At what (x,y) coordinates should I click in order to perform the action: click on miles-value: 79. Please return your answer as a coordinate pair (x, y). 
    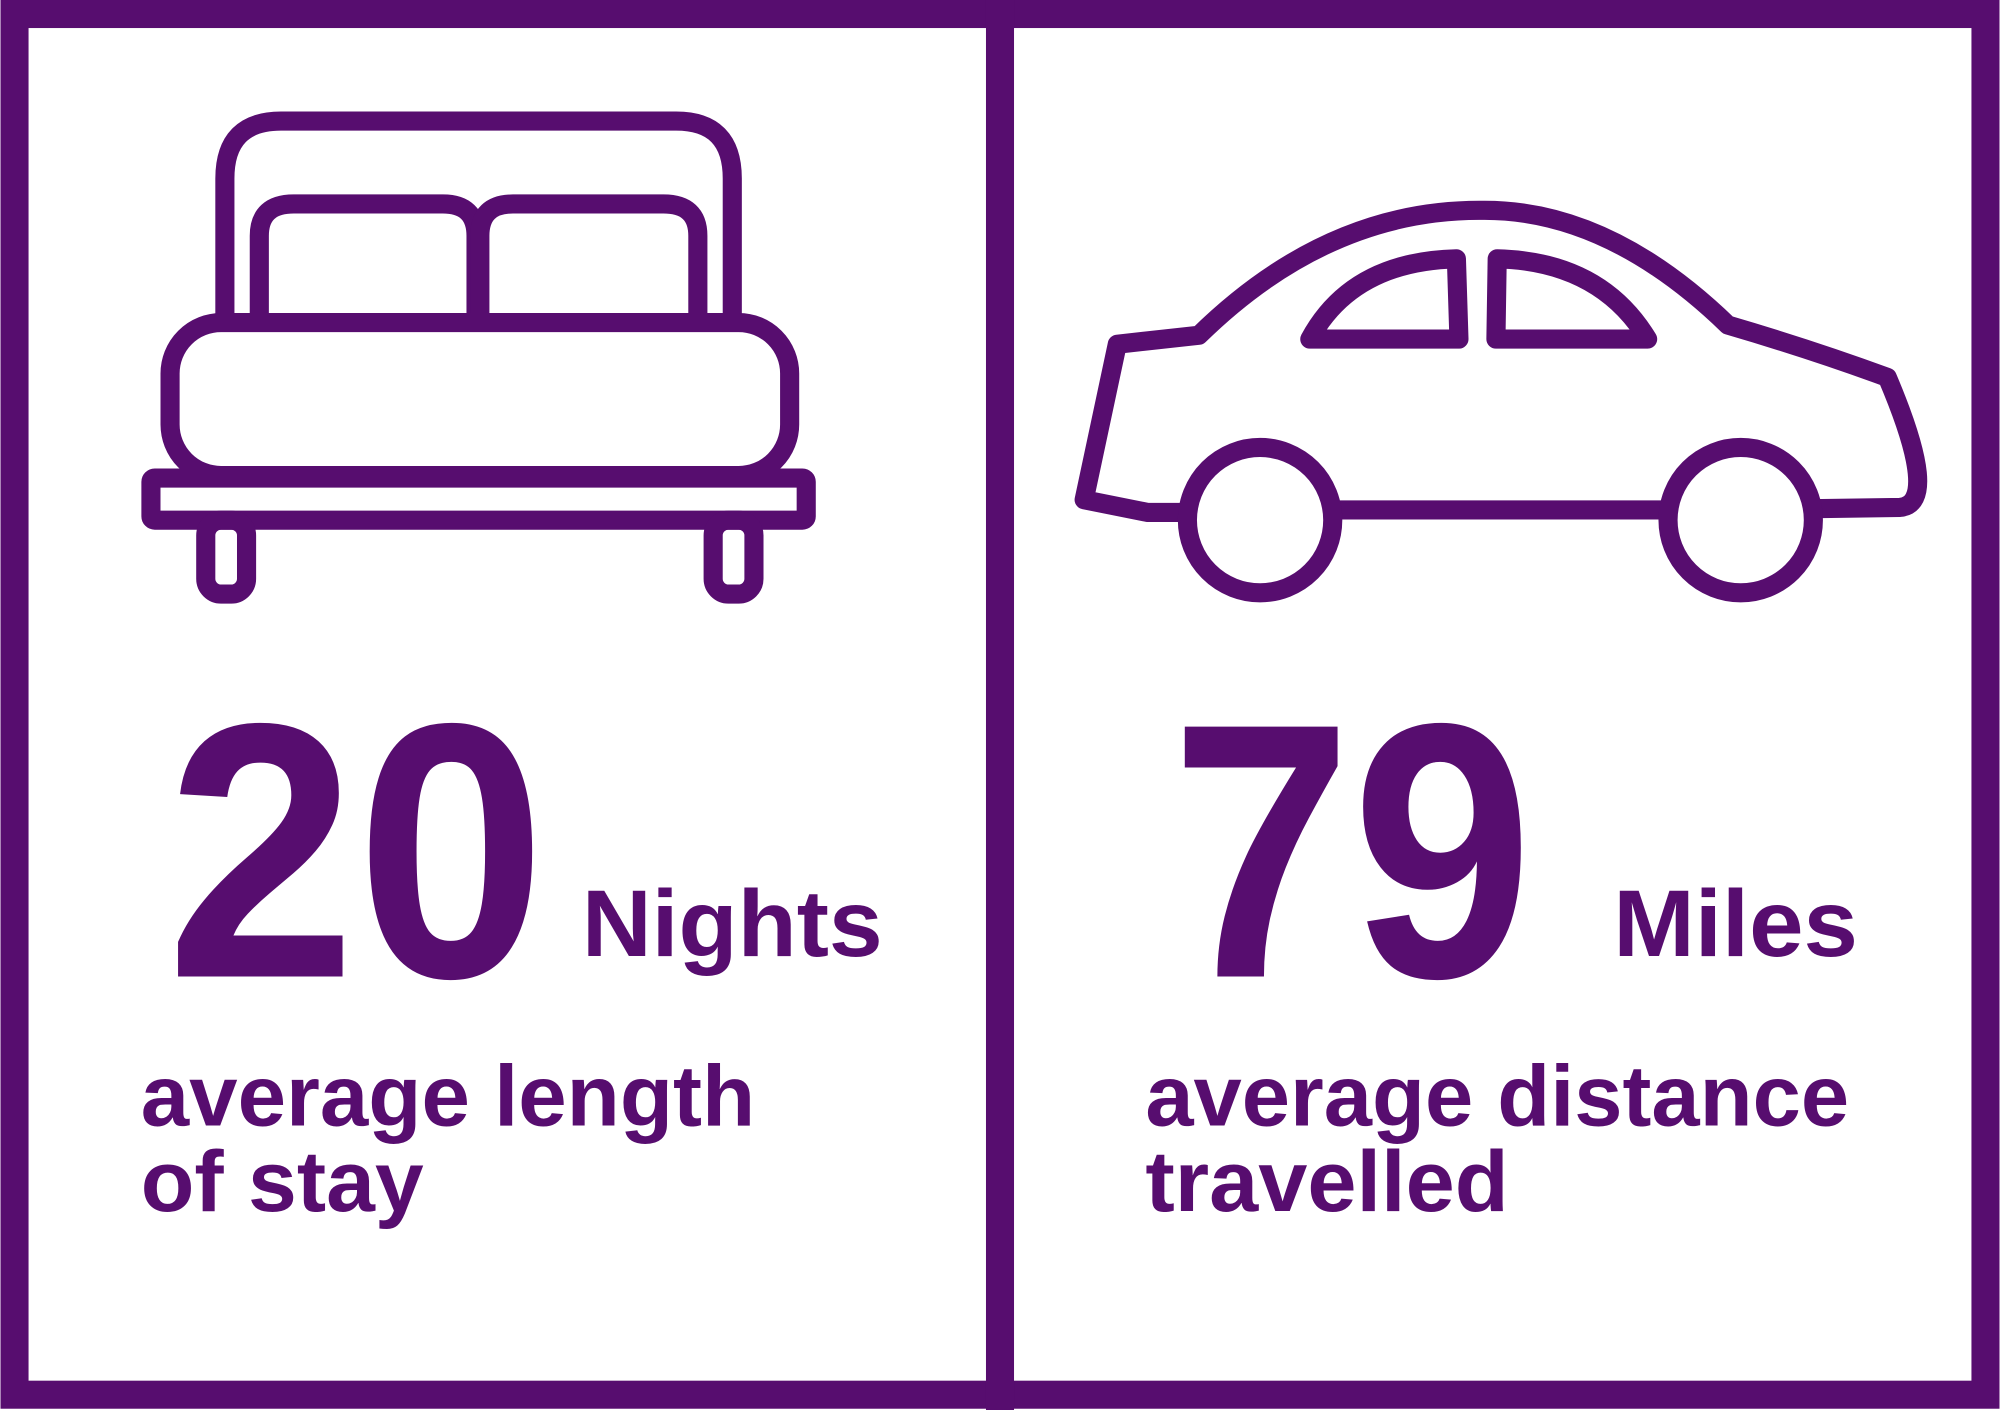
    Looking at the image, I should click on (1352, 851).